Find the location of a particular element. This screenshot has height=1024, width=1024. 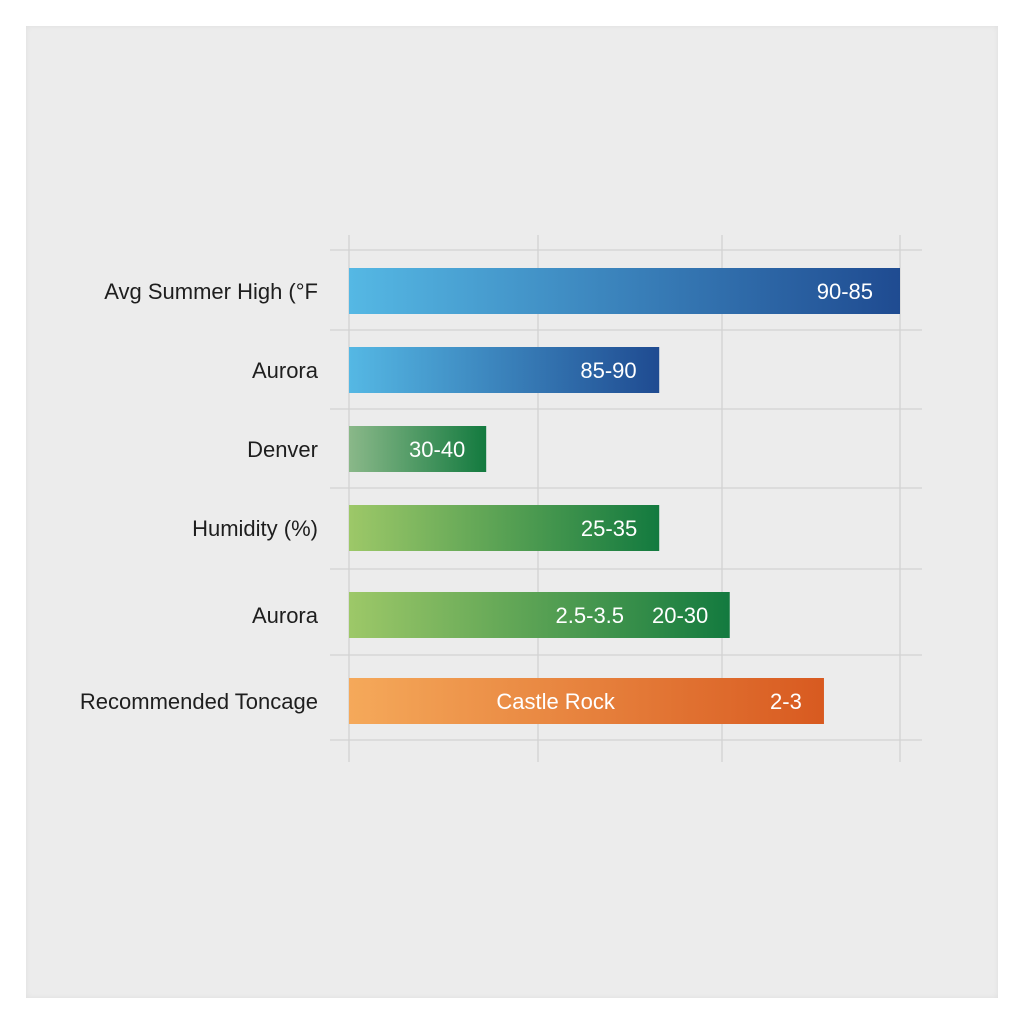

category-label: Recommended Toncage is located at coordinates (199, 701).